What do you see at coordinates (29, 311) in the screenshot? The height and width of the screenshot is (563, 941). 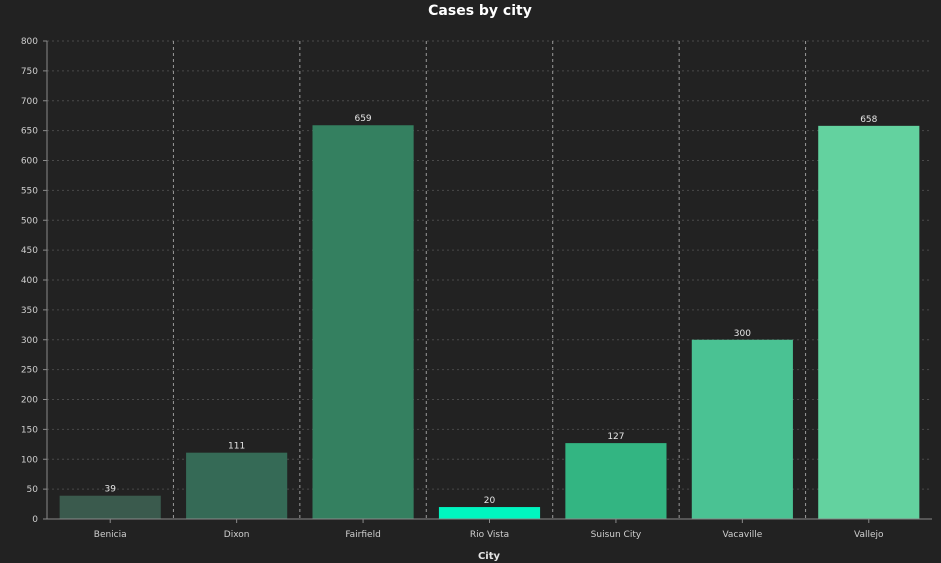 I see `y-tick-label: 350` at bounding box center [29, 311].